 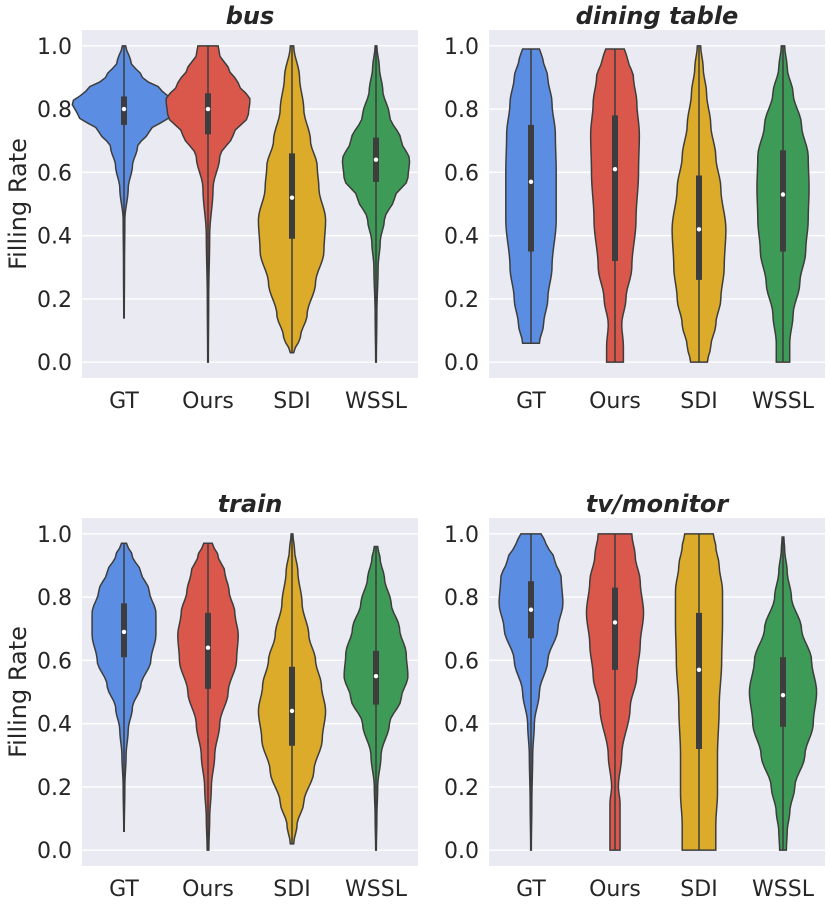 What do you see at coordinates (250, 504) in the screenshot?
I see `chart-title: train` at bounding box center [250, 504].